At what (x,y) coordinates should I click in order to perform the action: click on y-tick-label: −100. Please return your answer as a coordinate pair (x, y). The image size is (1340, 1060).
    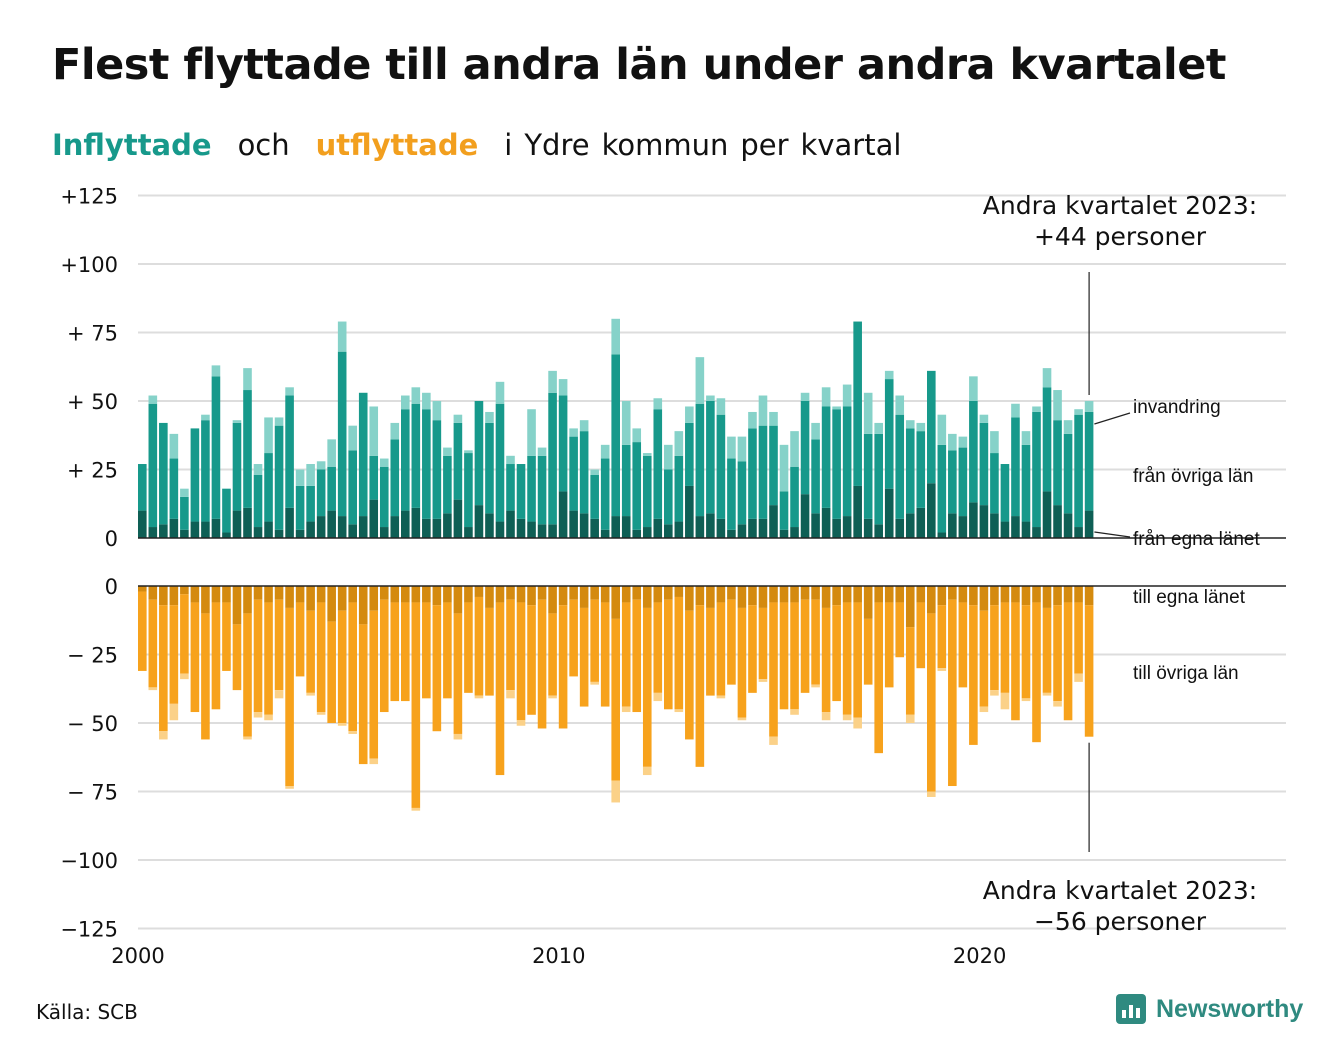
    Looking at the image, I should click on (89, 861).